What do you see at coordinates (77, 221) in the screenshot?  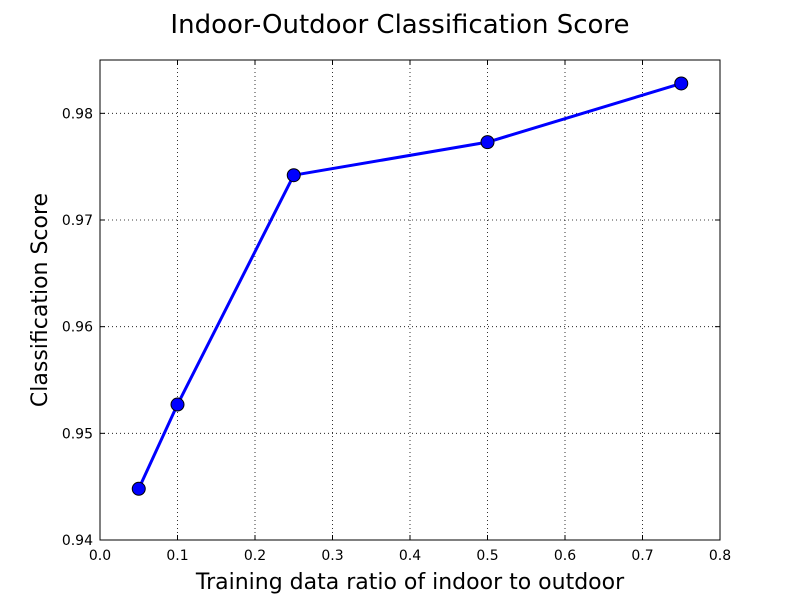 I see `y-tick-label: 0.97` at bounding box center [77, 221].